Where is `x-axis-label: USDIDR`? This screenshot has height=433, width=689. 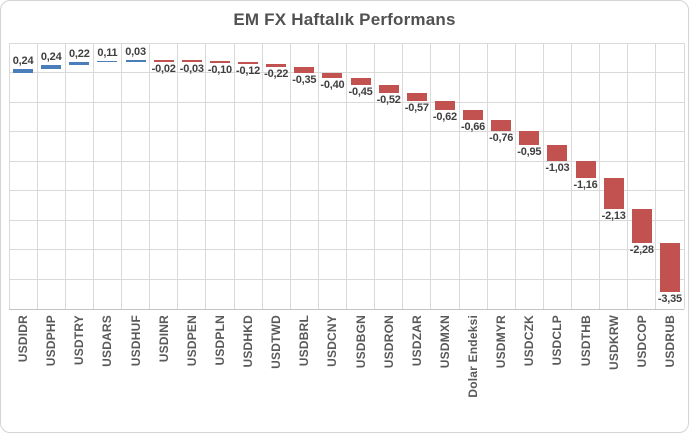 x-axis-label: USDIDR is located at coordinates (23, 339).